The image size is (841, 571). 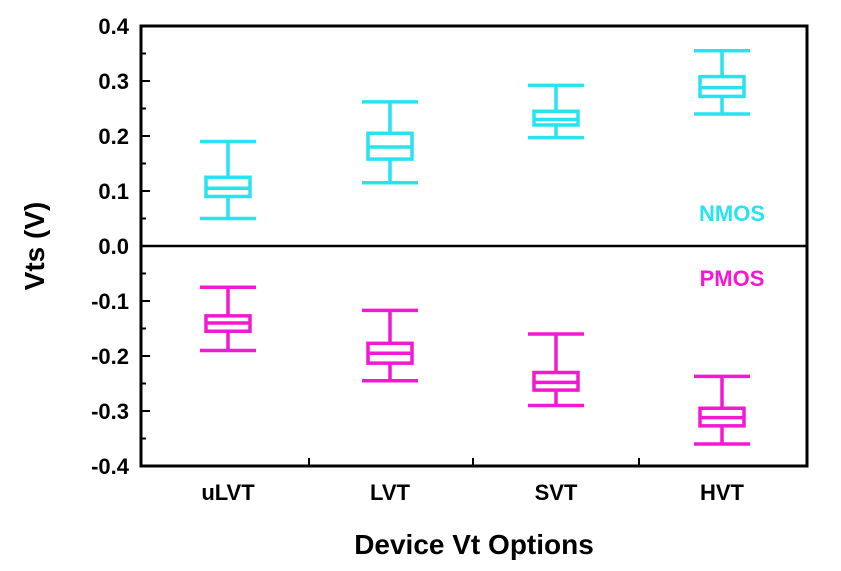 What do you see at coordinates (474, 544) in the screenshot?
I see `x-axis-title: Device Vt Options` at bounding box center [474, 544].